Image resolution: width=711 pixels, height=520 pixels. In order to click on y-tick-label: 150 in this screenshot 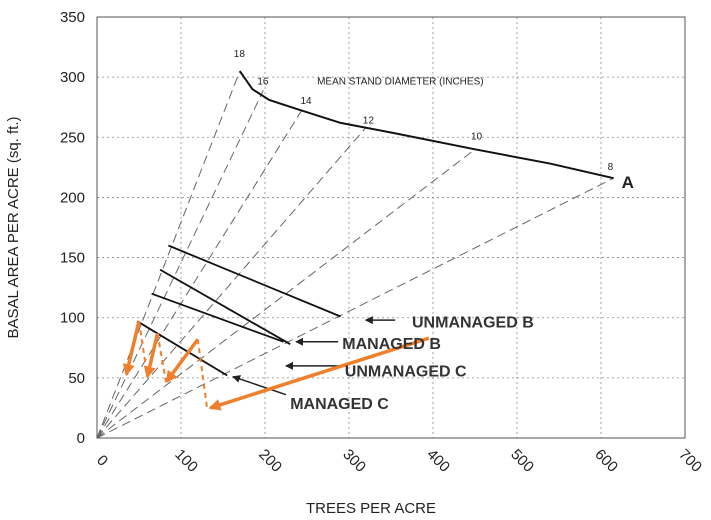, I will do `click(72, 258)`.